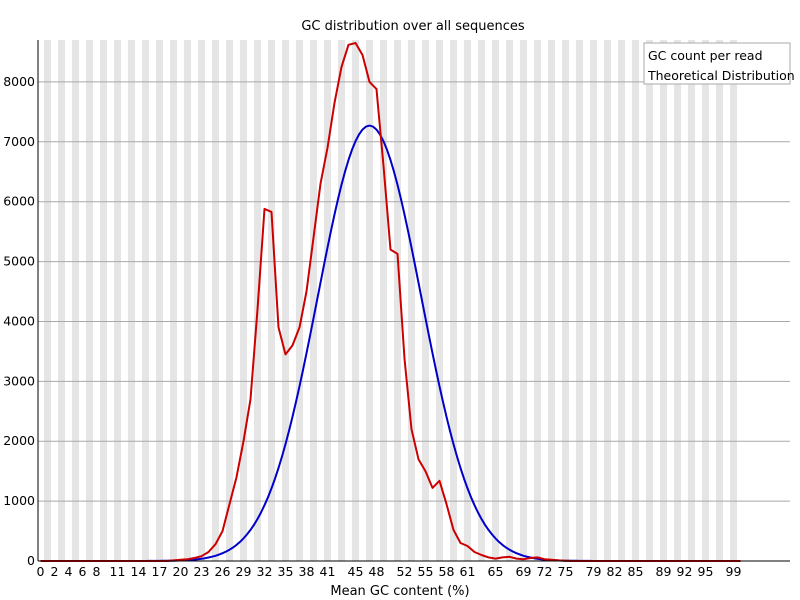  What do you see at coordinates (286, 571) in the screenshot?
I see `x-tick-label: 35` at bounding box center [286, 571].